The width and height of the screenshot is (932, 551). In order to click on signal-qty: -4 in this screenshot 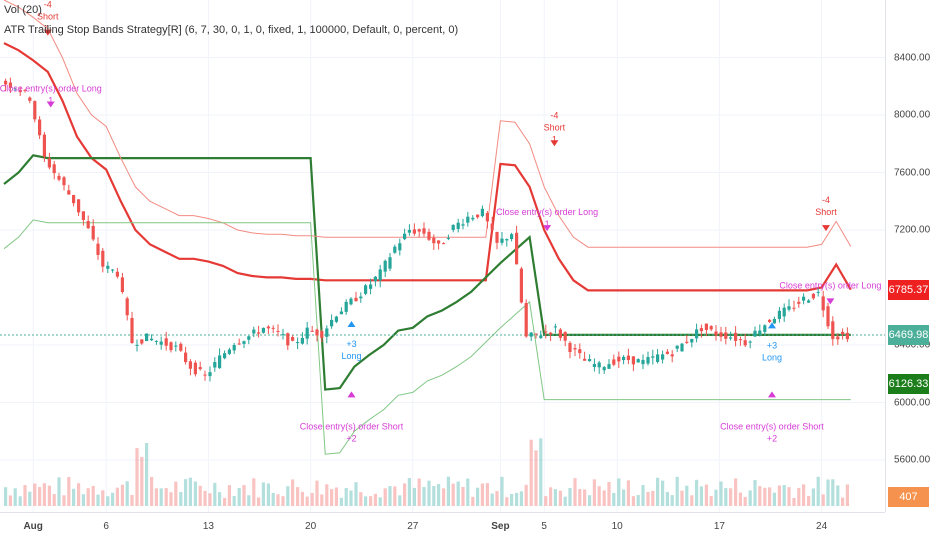, I will do `click(826, 200)`.